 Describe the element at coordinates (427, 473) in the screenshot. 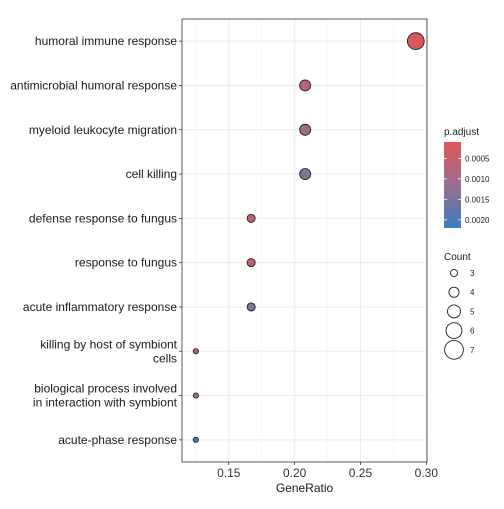

I see `x-tick-label: 0.30` at that location.